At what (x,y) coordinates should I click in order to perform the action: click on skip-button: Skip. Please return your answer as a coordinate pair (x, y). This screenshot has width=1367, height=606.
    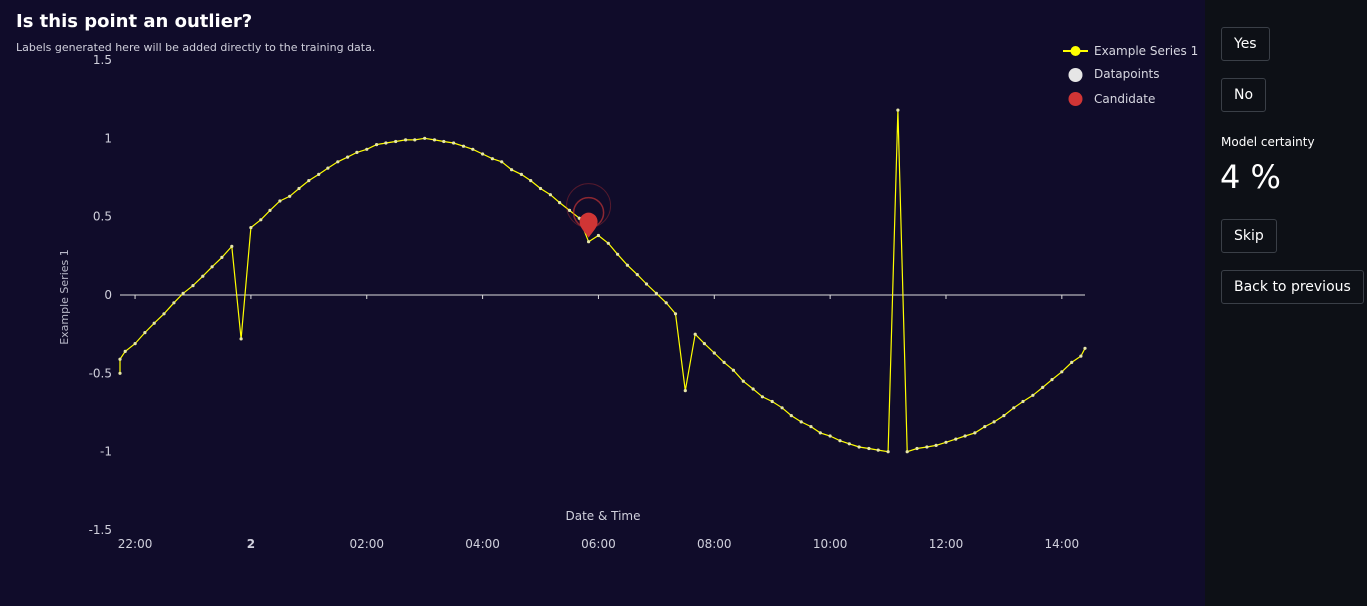
    Looking at the image, I should click on (1249, 236).